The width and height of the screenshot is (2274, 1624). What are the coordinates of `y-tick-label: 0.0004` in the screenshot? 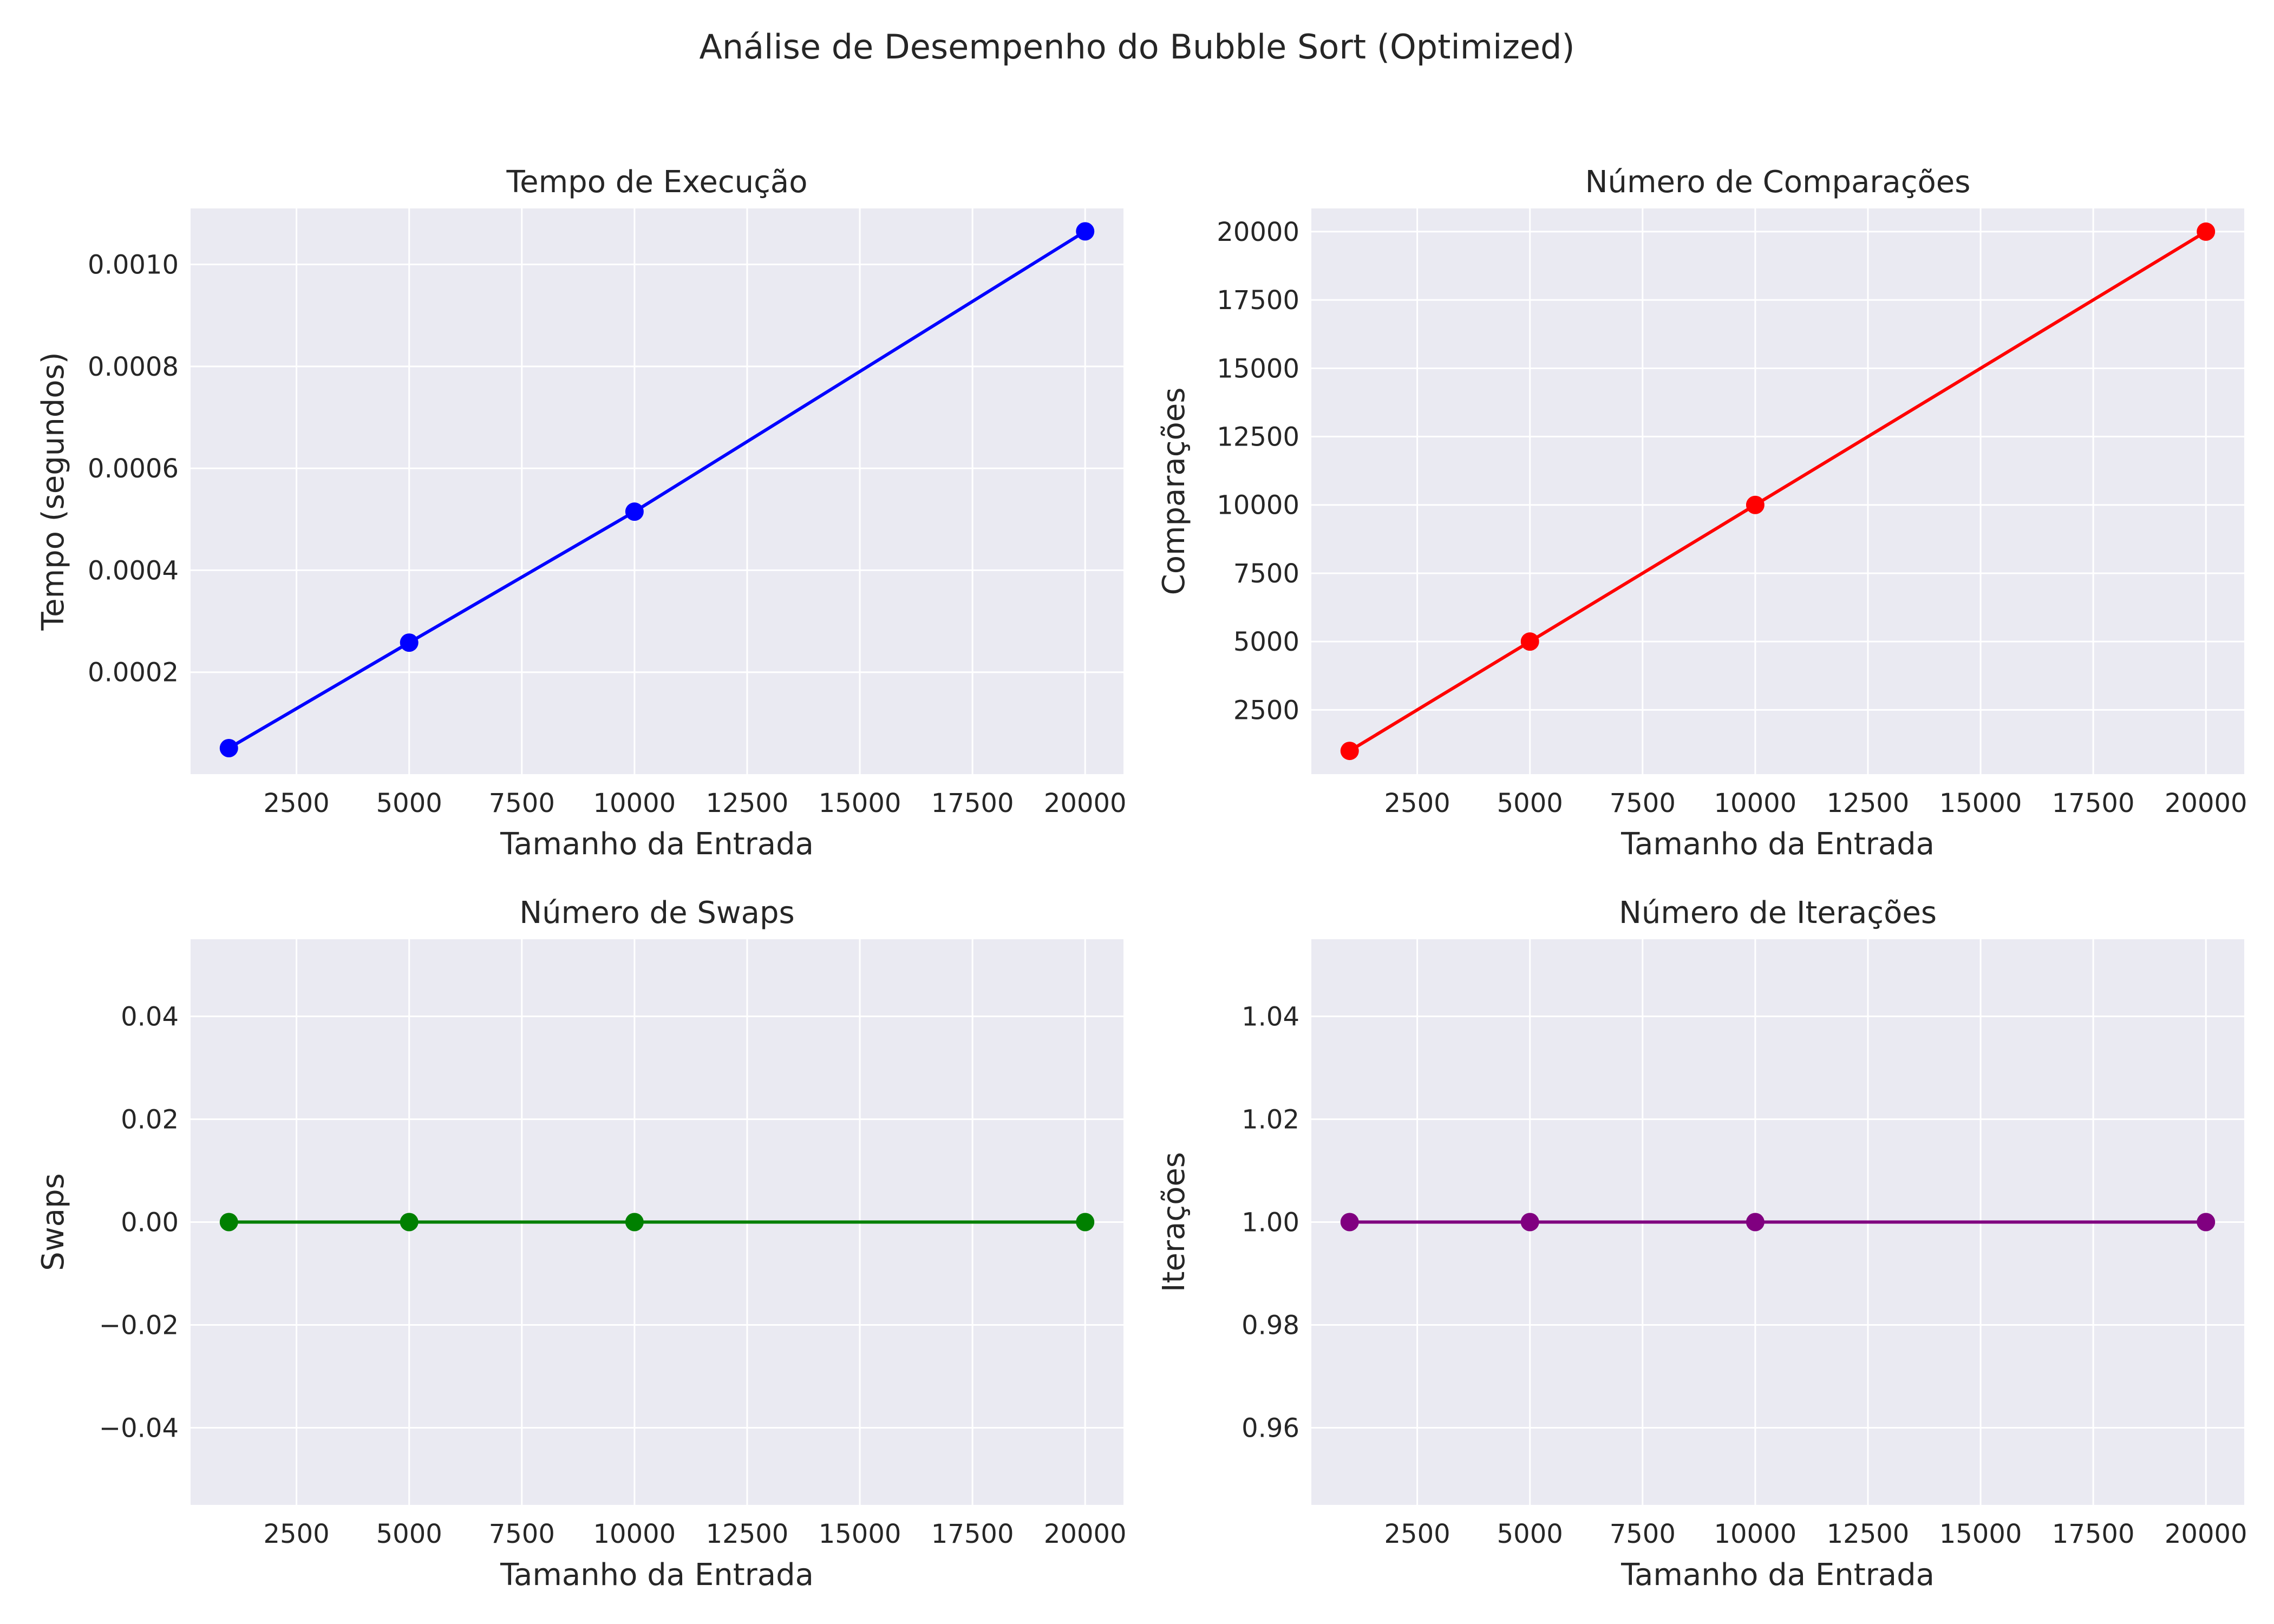 It's located at (134, 570).